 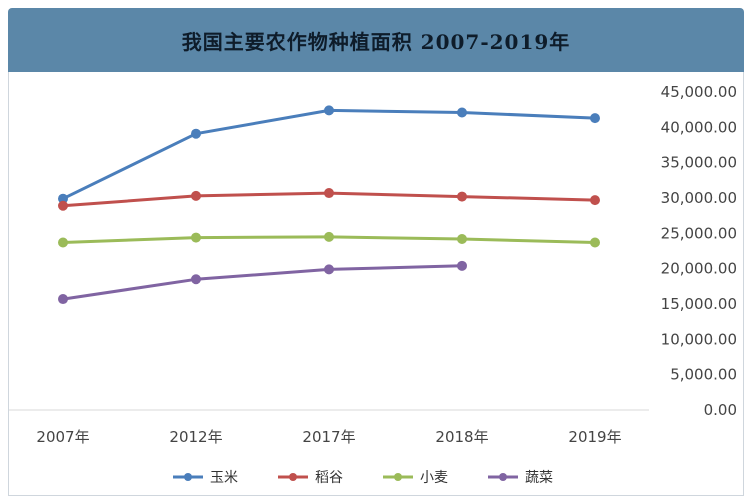 What do you see at coordinates (594, 437) in the screenshot?
I see `x-tick-label: 2019年` at bounding box center [594, 437].